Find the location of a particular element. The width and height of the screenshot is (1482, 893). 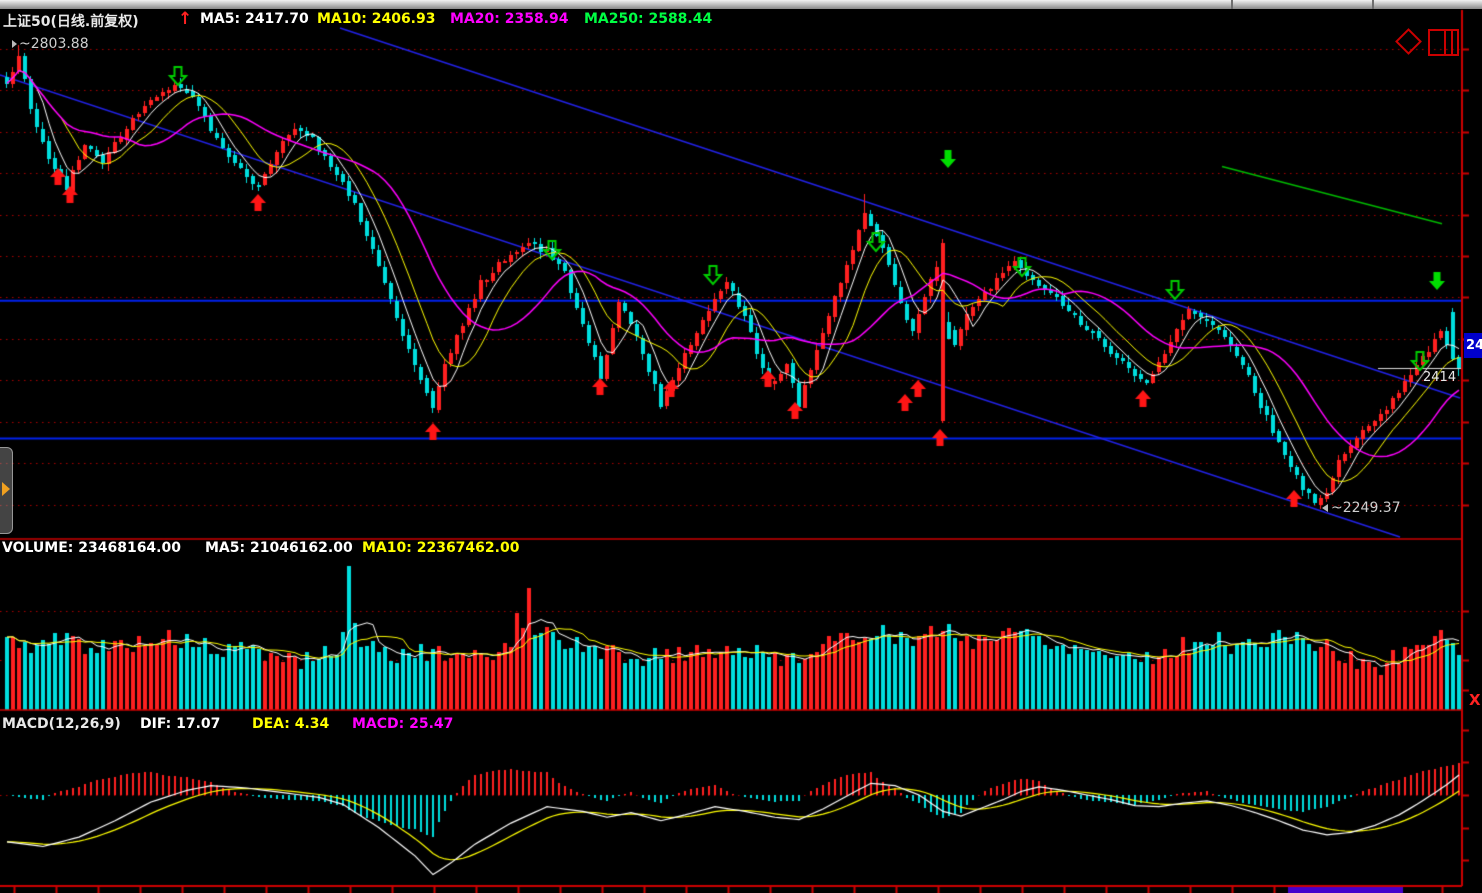

titlebar is located at coordinates (741, 4).